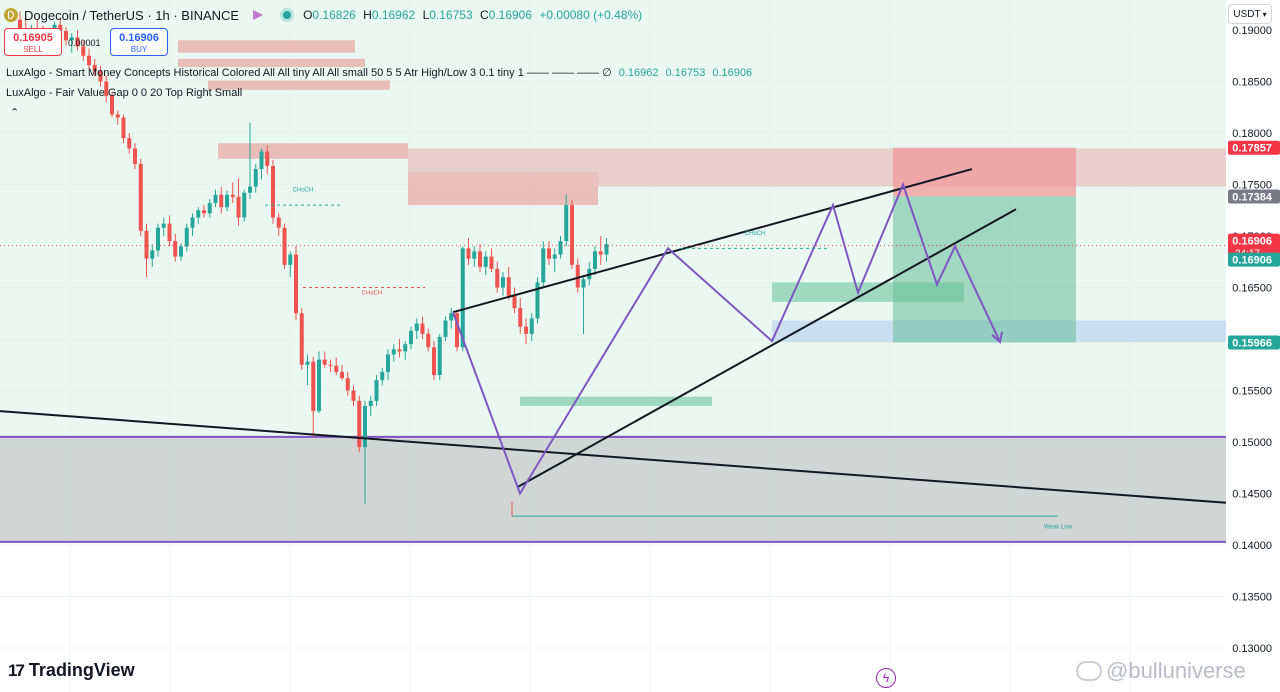  Describe the element at coordinates (139, 38) in the screenshot. I see `buy-price: 0.16906` at that location.